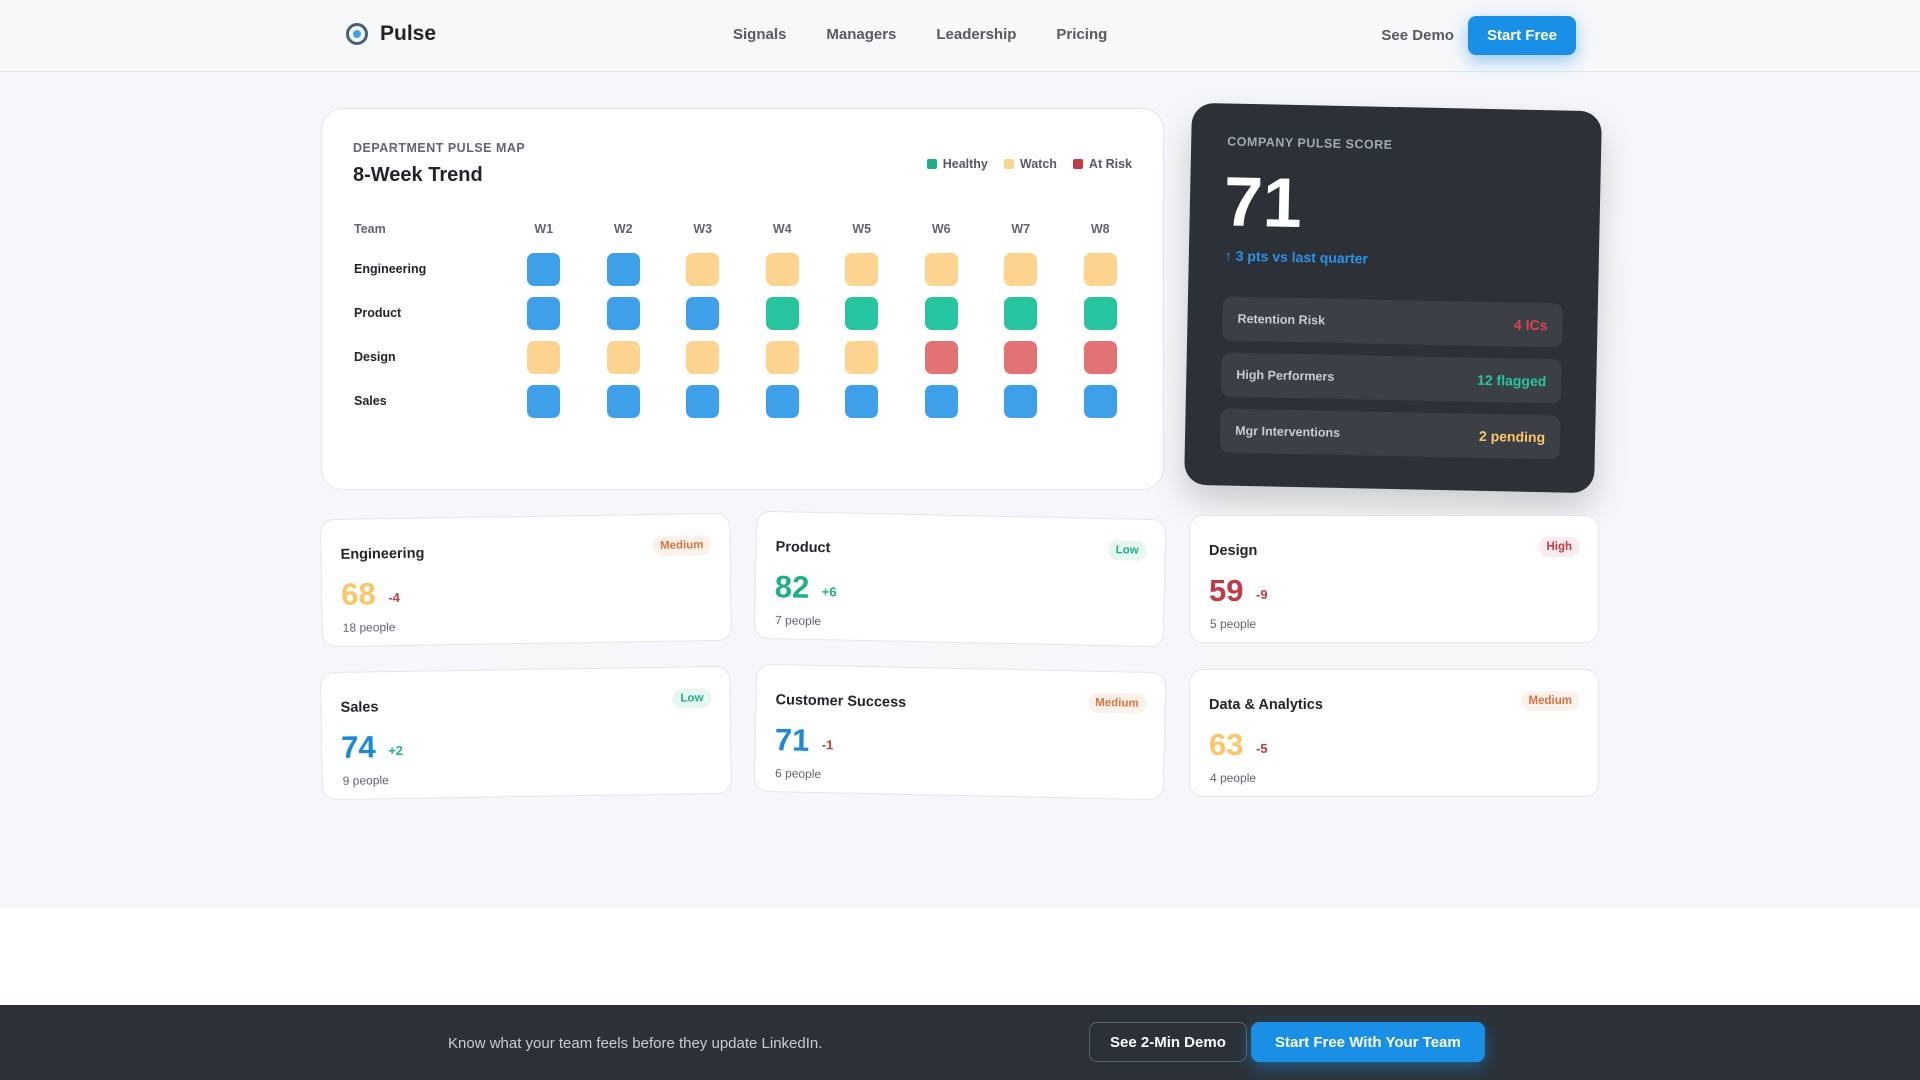 The height and width of the screenshot is (1080, 1920). Describe the element at coordinates (391, 34) in the screenshot. I see `brand: Pulse` at that location.